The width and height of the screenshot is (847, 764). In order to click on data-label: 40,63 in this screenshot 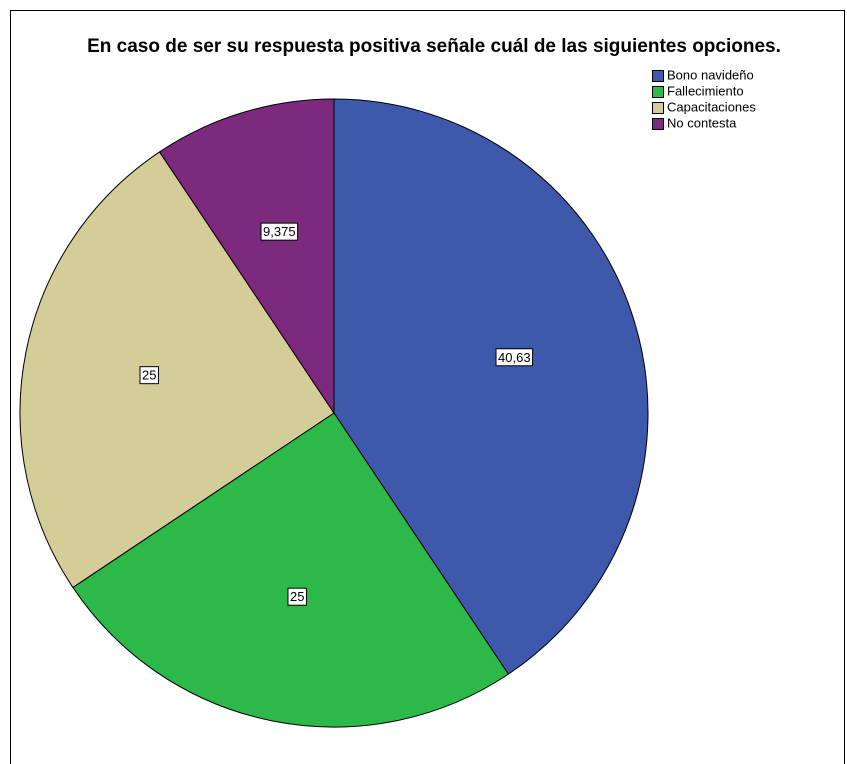, I will do `click(514, 357)`.